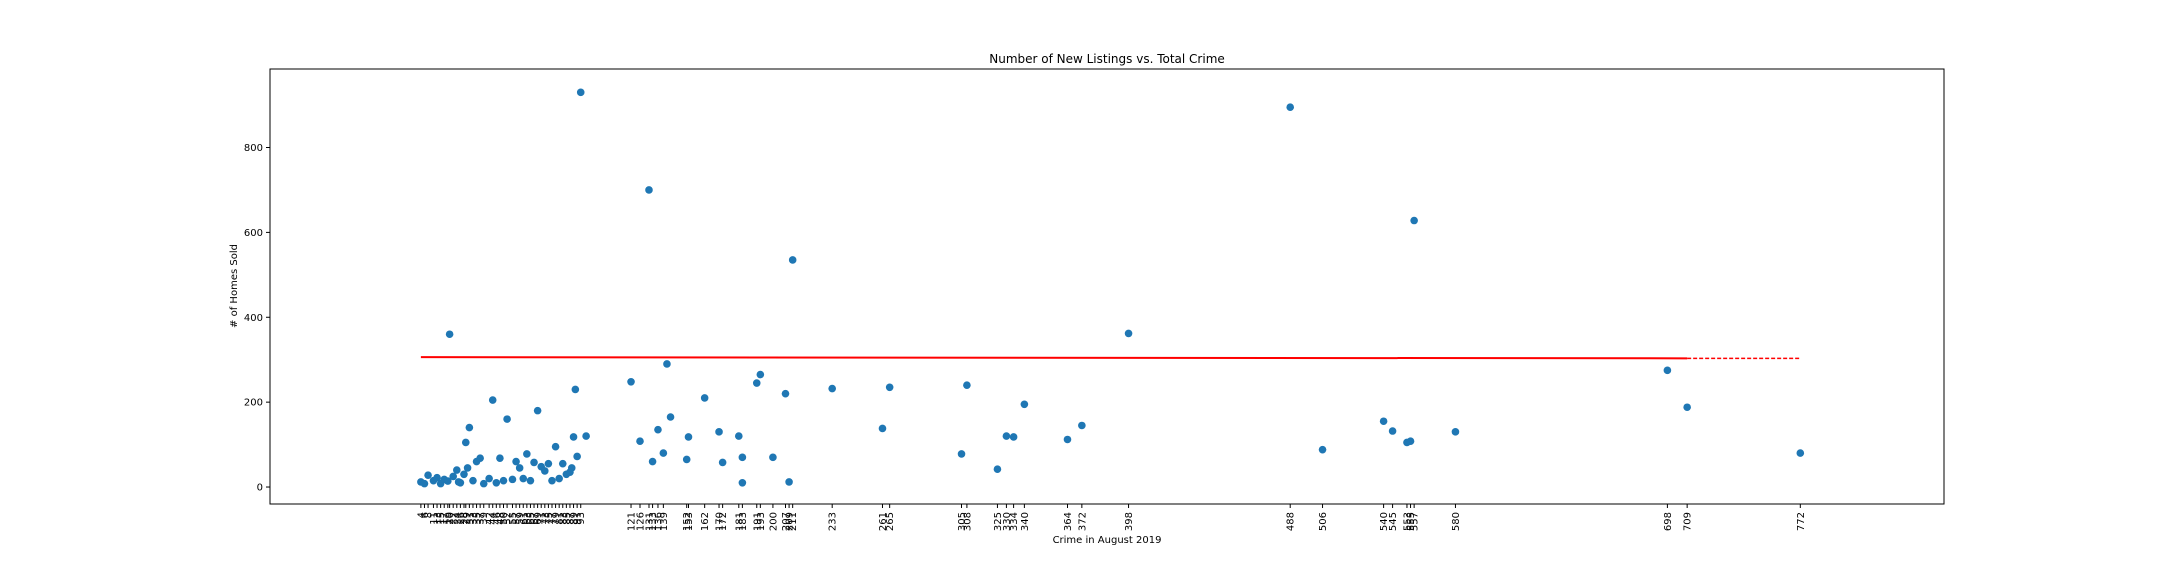 This screenshot has width=2160, height=576. What do you see at coordinates (1323, 521) in the screenshot?
I see `x-tick-label: 506` at bounding box center [1323, 521].